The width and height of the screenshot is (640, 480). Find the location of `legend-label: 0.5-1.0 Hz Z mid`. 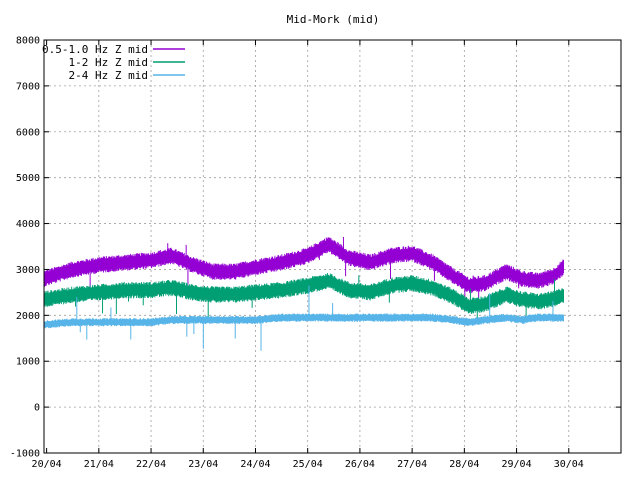

legend-label: 0.5-1.0 Hz Z mid is located at coordinates (95, 49).